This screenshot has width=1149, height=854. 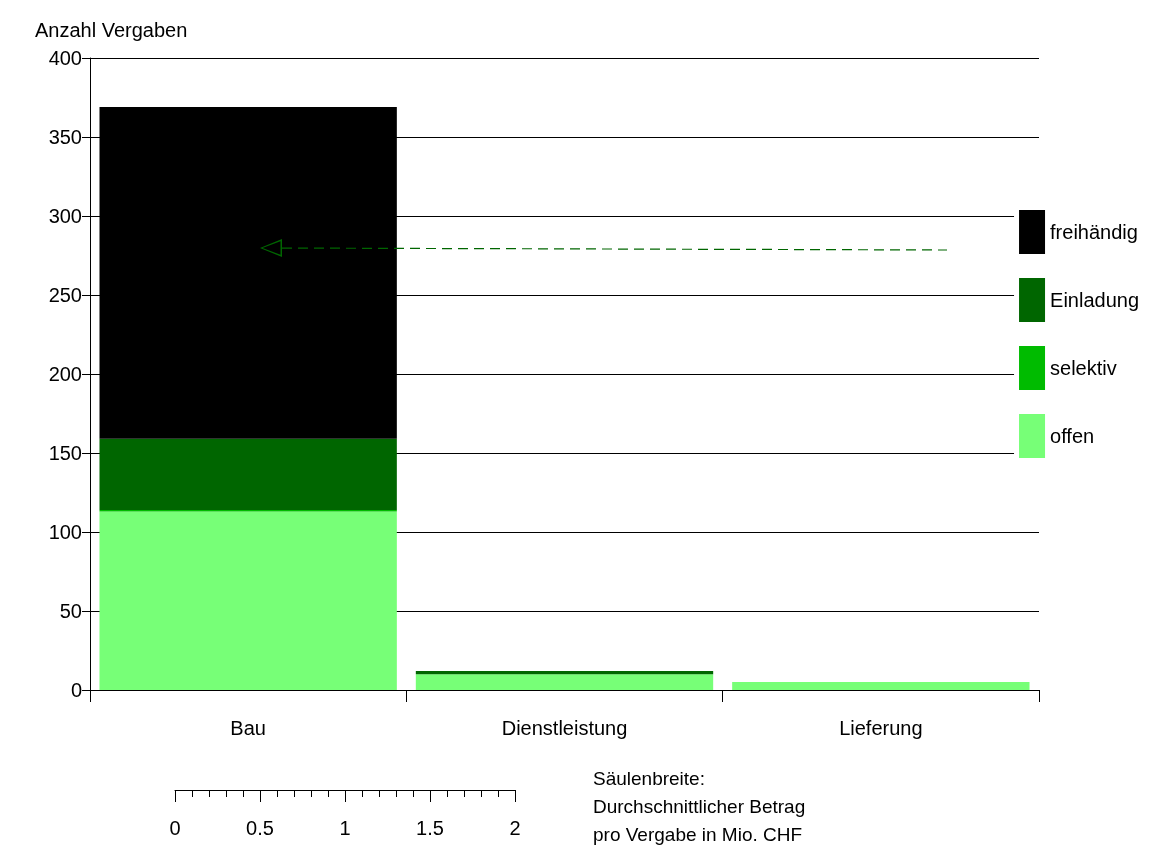 What do you see at coordinates (111, 30) in the screenshot?
I see `y-axis-title: Anzahl Vergaben` at bounding box center [111, 30].